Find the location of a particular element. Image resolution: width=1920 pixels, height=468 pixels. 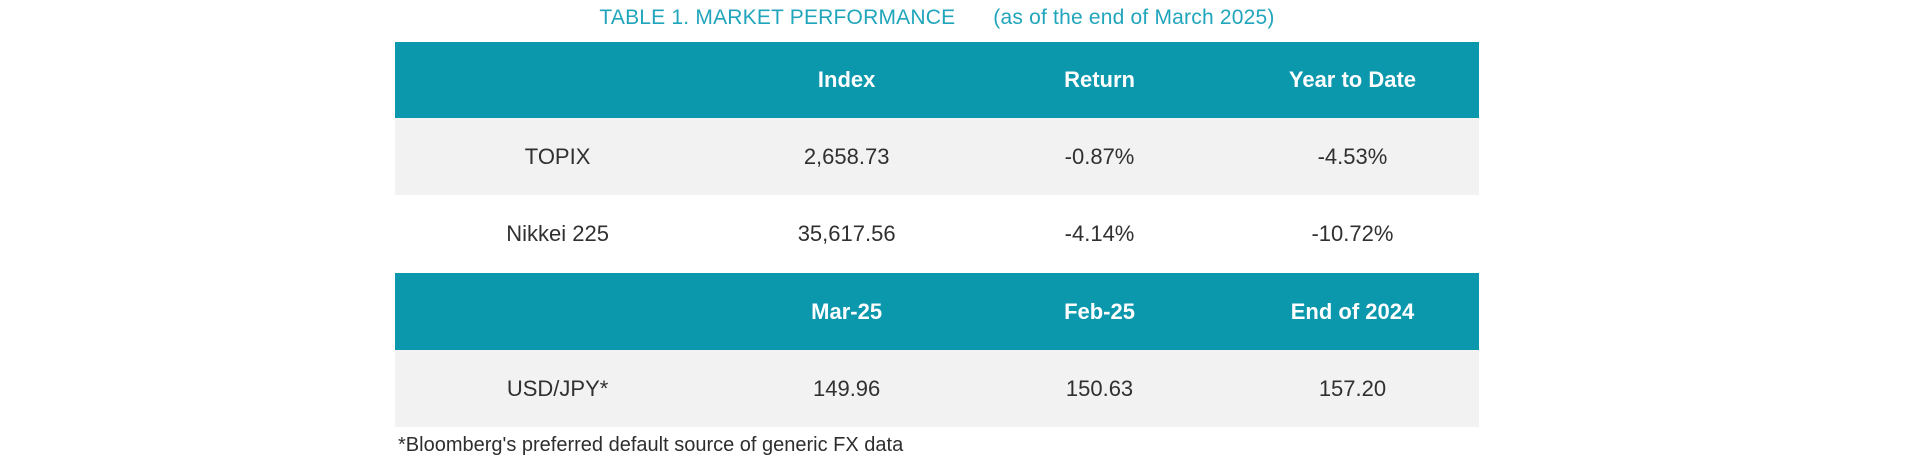

table-title-asof: (as of the end of March 2025) is located at coordinates (1134, 17).